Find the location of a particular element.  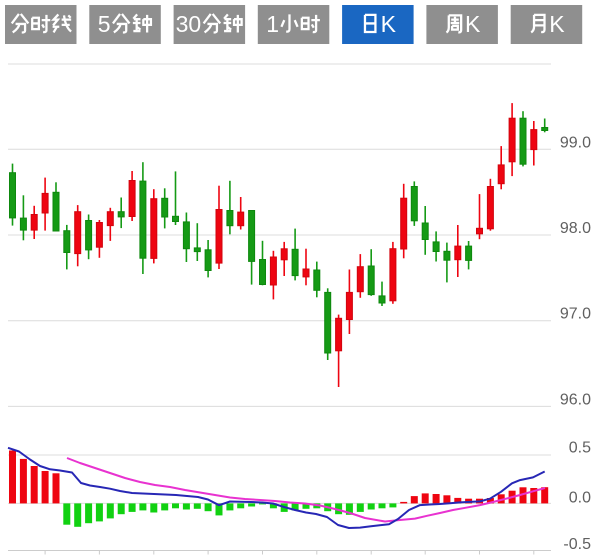

svg-text: 97.0 is located at coordinates (575, 314).